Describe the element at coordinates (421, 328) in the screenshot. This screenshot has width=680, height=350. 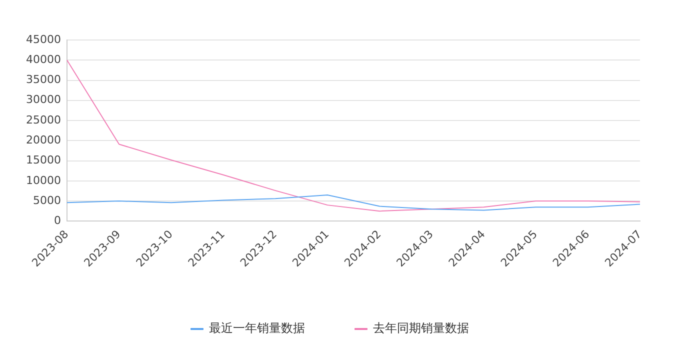
I see `legend-label: 去年同期销量数据` at that location.